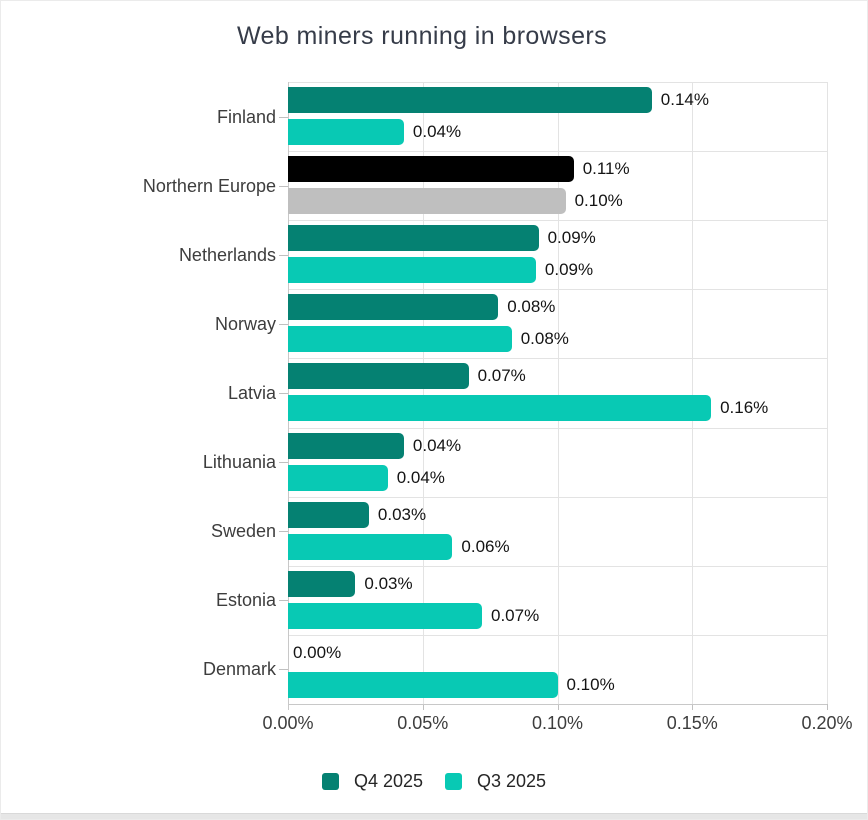  What do you see at coordinates (243, 531) in the screenshot?
I see `category-label: Sweden` at bounding box center [243, 531].